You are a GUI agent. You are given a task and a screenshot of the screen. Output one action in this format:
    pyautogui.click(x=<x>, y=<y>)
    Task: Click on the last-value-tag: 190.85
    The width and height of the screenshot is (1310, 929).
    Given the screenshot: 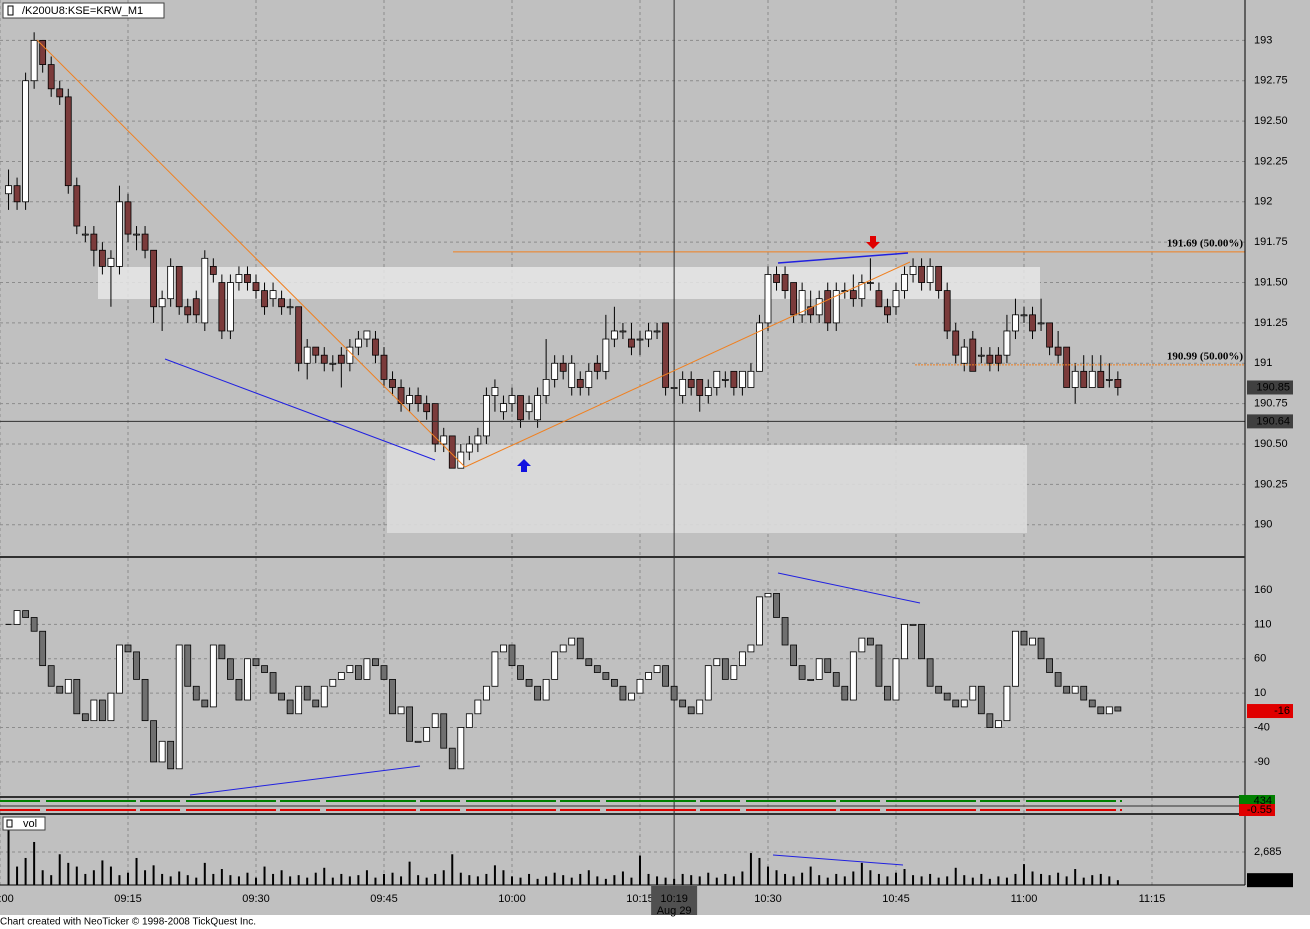 What is the action you would take?
    pyautogui.click(x=1273, y=387)
    